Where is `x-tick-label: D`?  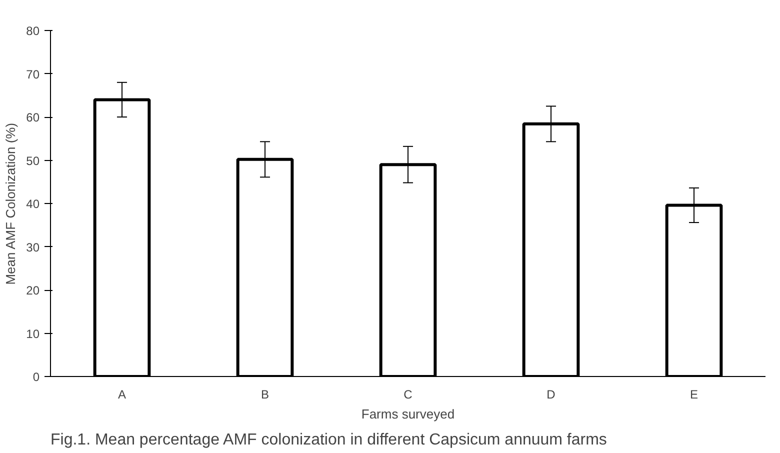
x-tick-label: D is located at coordinates (551, 395).